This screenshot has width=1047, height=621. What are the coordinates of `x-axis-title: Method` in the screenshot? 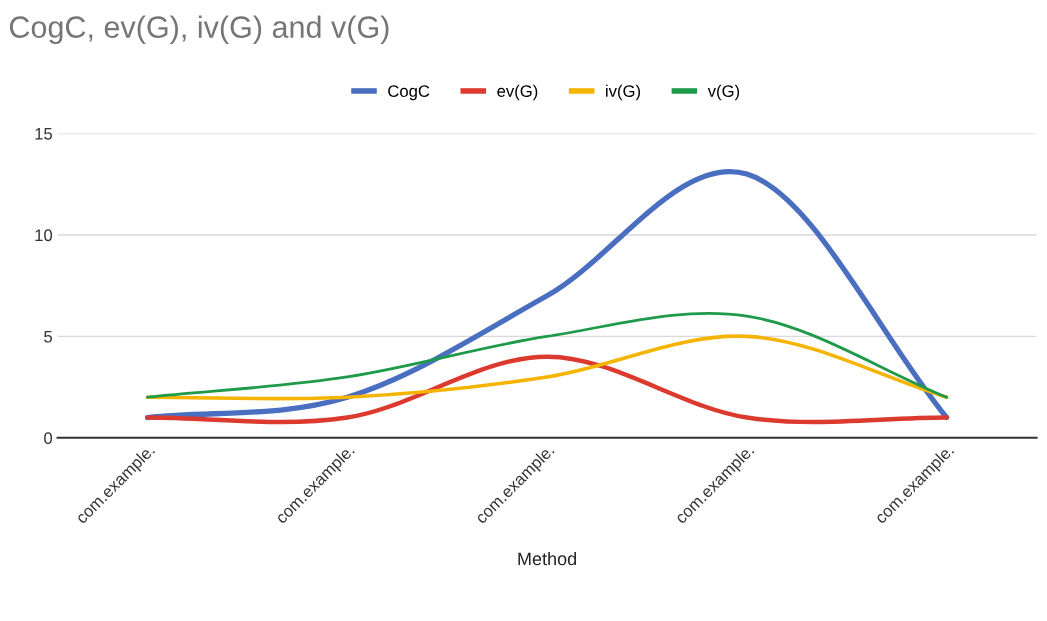 It's located at (547, 559).